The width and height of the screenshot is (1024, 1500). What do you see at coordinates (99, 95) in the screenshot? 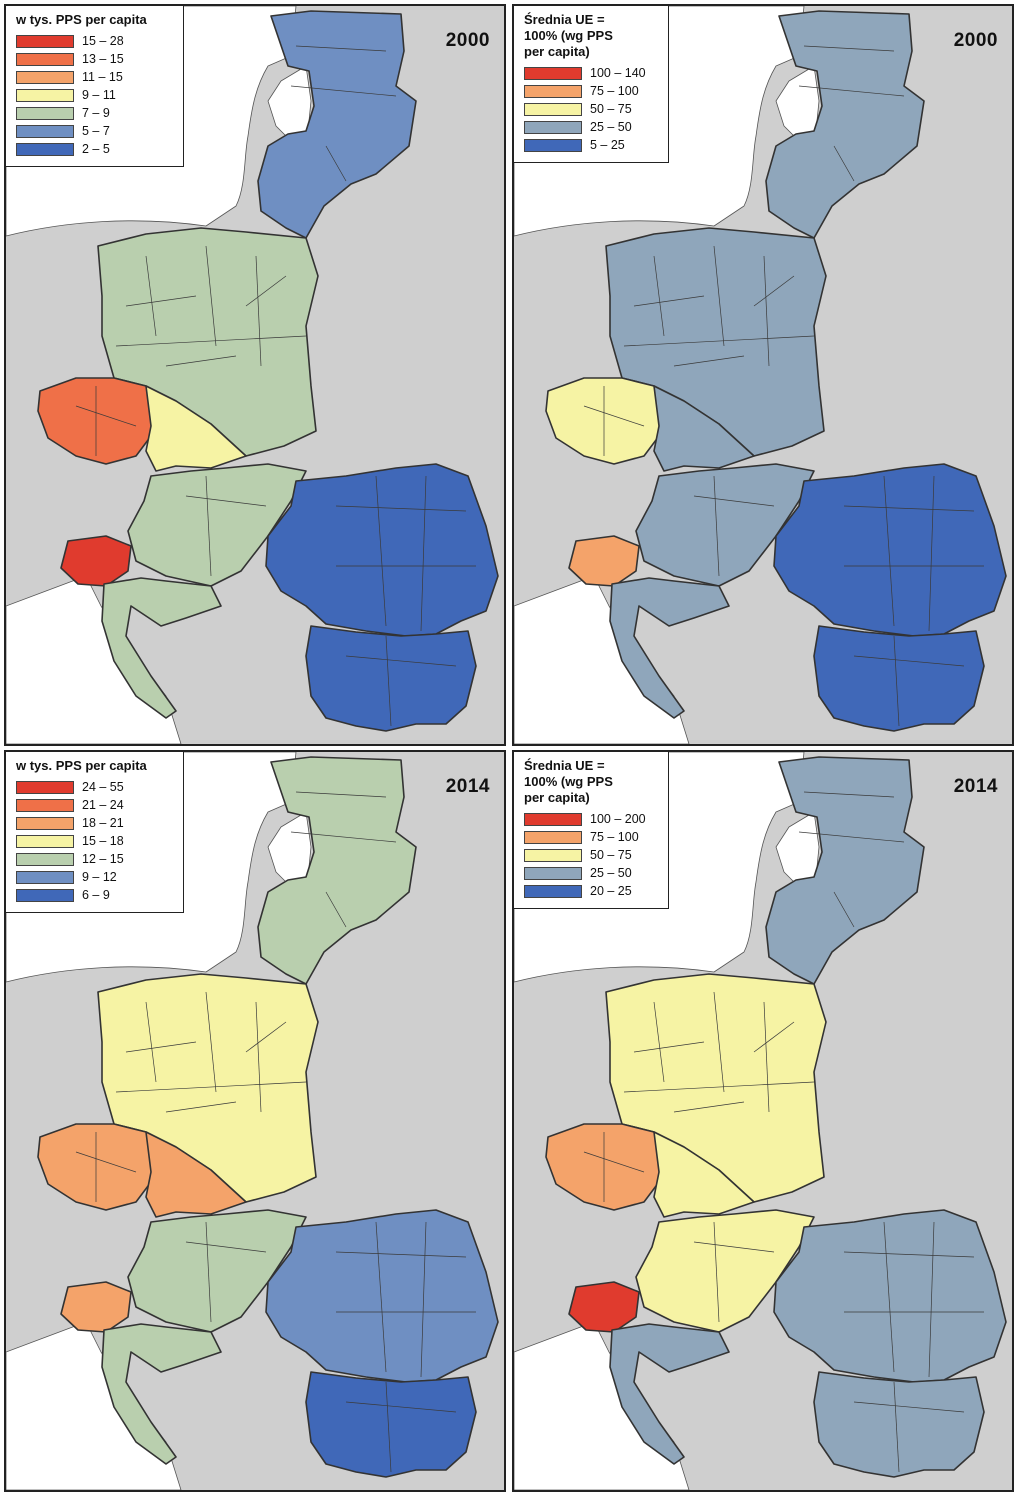
I see `legend-label: 9 – 11` at bounding box center [99, 95].